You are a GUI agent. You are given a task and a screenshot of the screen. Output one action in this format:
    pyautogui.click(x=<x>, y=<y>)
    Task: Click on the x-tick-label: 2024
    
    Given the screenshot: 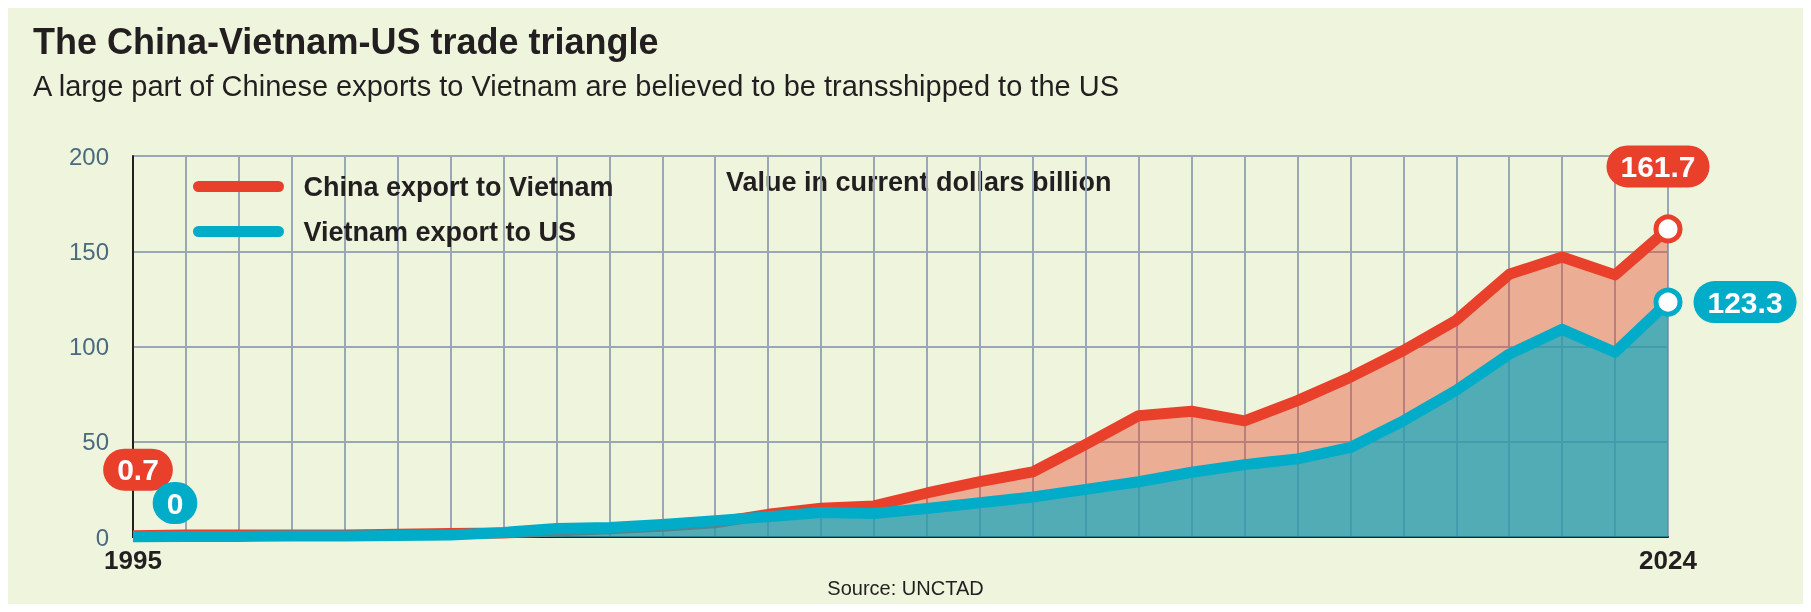 What is the action you would take?
    pyautogui.click(x=1668, y=560)
    